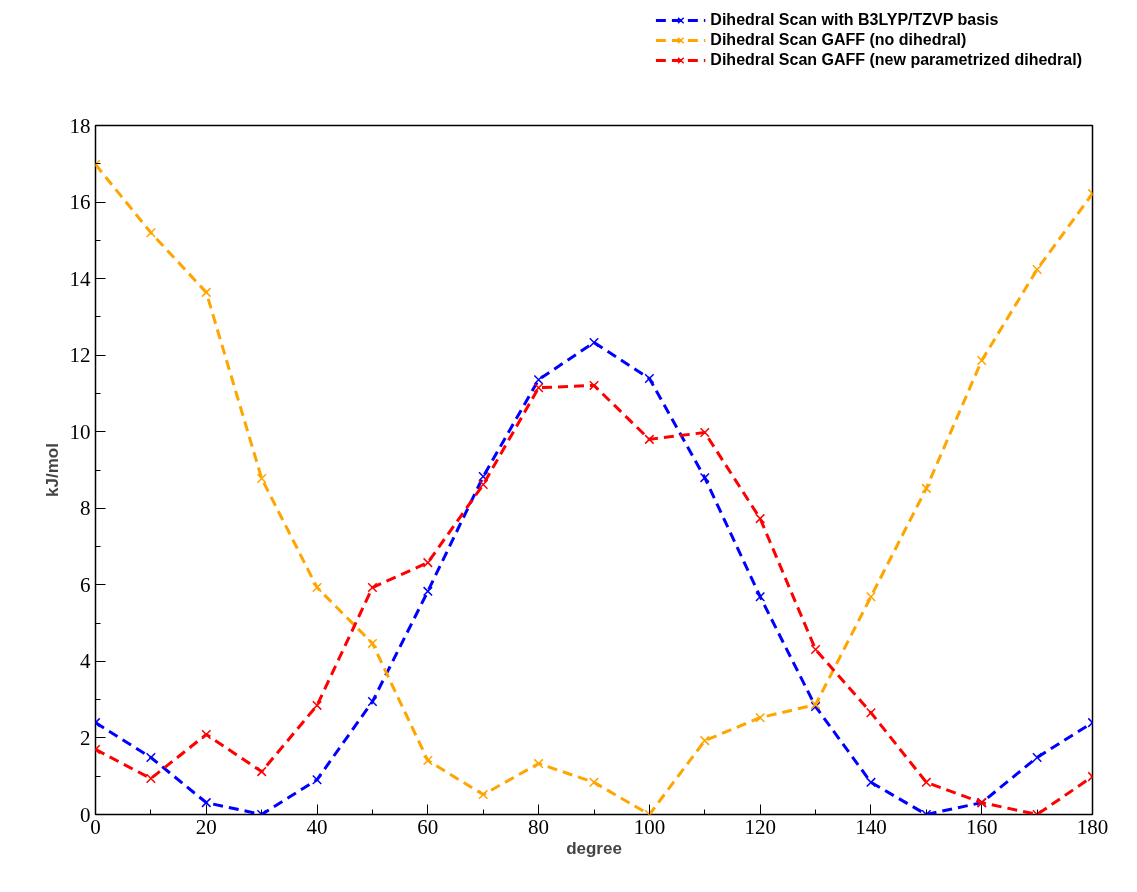 The image size is (1137, 892). What do you see at coordinates (317, 826) in the screenshot?
I see `x-tick-label: 40` at bounding box center [317, 826].